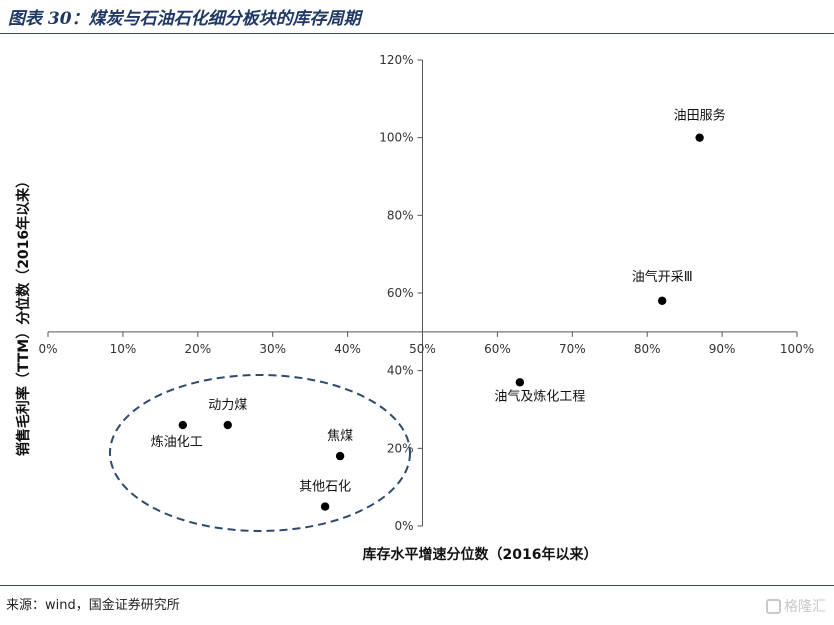  I want to click on x-tick-label: 30%, so click(272, 349).